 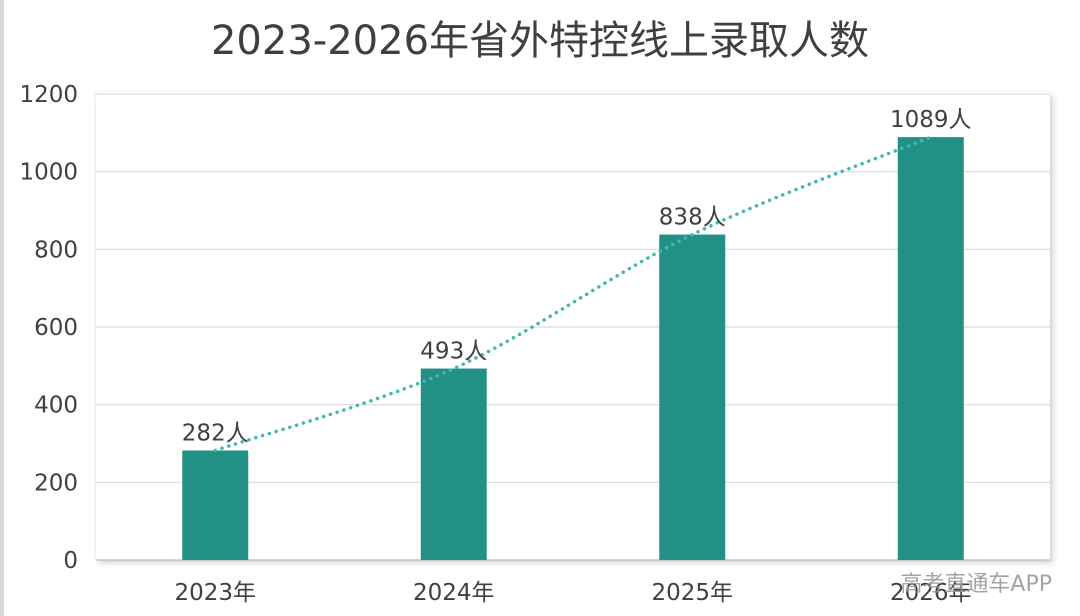 What do you see at coordinates (56, 483) in the screenshot?
I see `y-tick-label: 200` at bounding box center [56, 483].